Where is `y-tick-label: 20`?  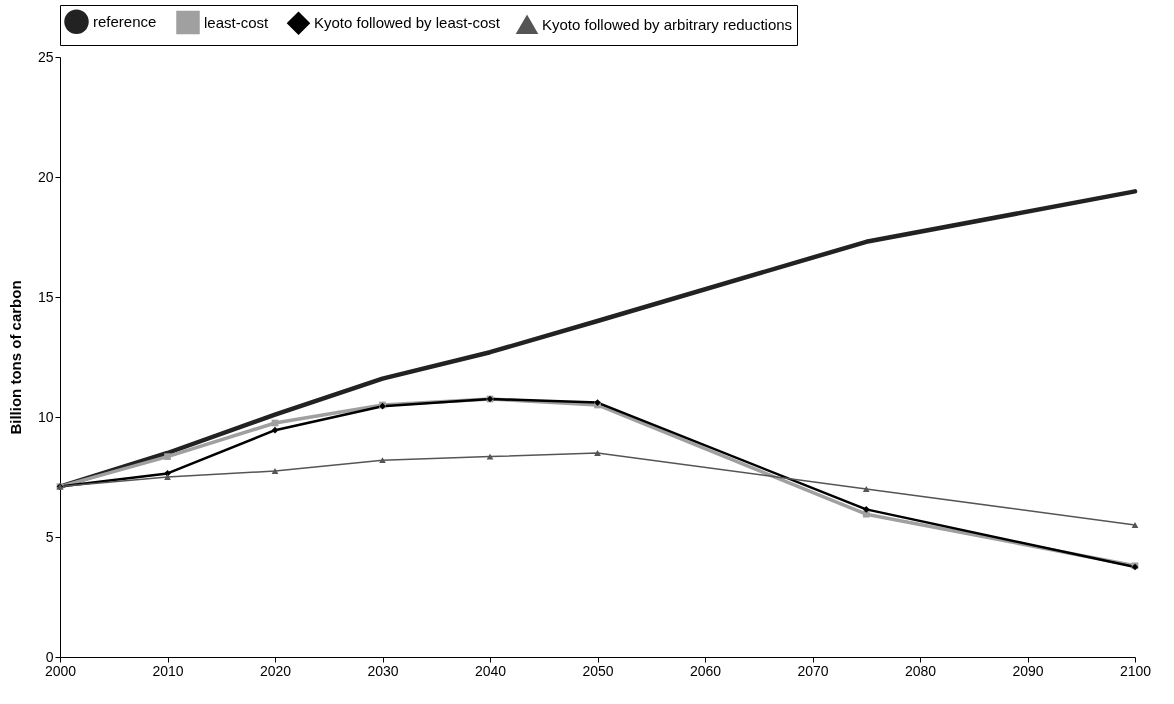 y-tick-label: 20 is located at coordinates (45, 176).